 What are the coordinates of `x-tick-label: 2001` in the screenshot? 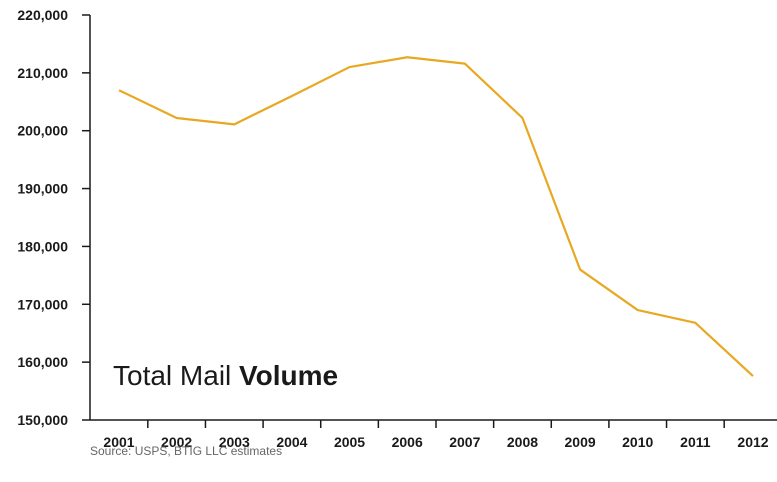 It's located at (118, 442).